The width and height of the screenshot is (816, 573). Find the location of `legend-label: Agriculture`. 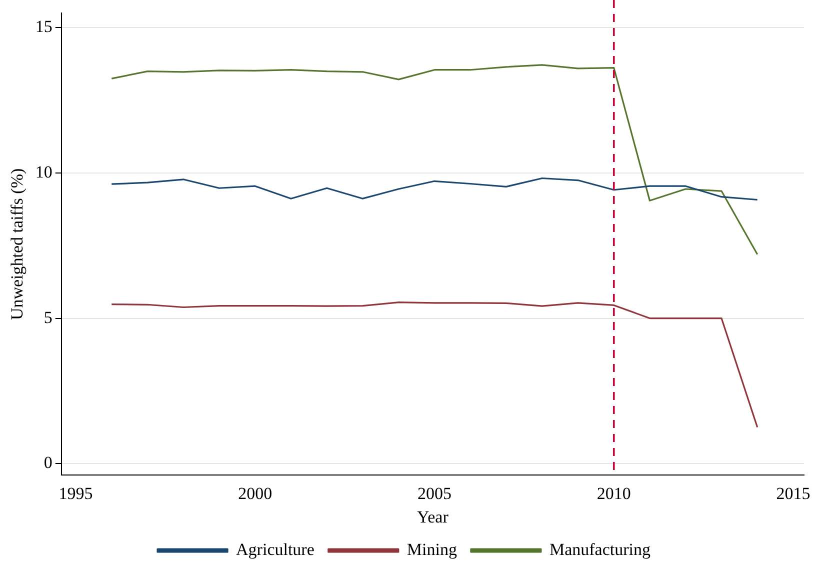

legend-label: Agriculture is located at coordinates (275, 549).